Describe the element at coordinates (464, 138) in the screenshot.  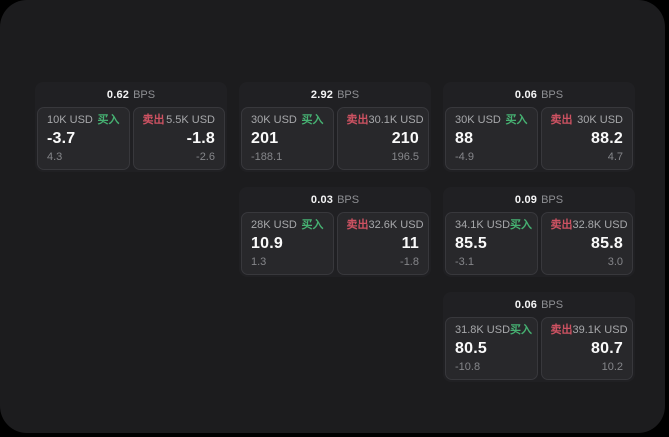
I see `buy-price: 88` at that location.